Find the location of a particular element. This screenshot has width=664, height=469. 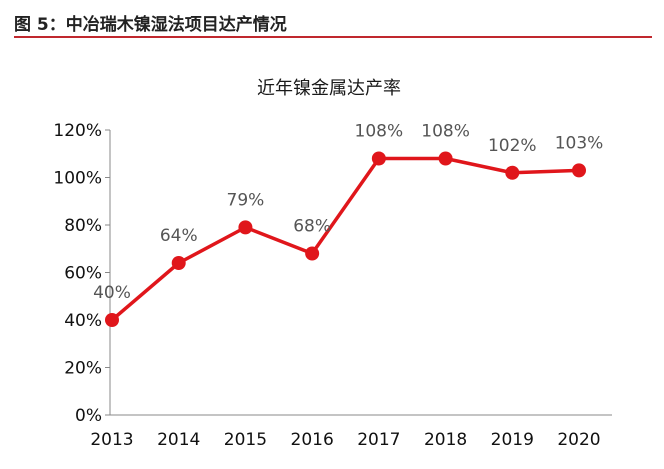

x-tick-label: 2020 is located at coordinates (578, 440).